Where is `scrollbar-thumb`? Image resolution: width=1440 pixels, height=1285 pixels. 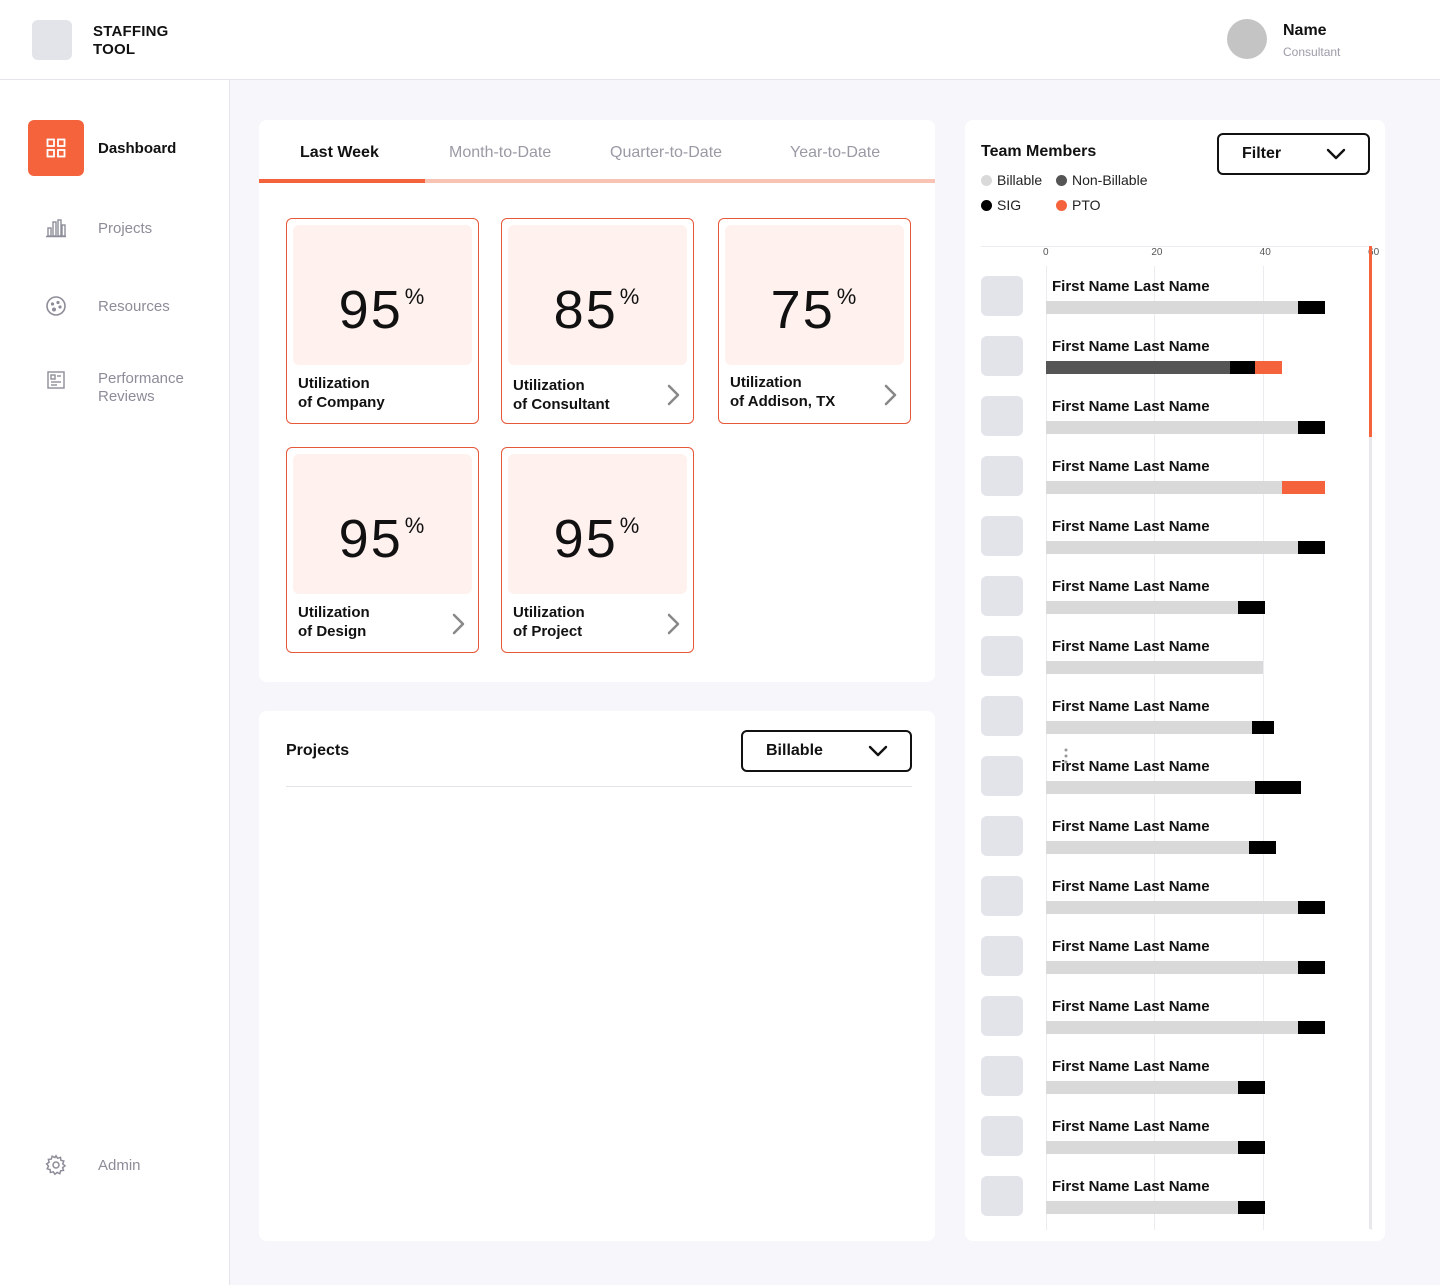 scrollbar-thumb is located at coordinates (1370, 341).